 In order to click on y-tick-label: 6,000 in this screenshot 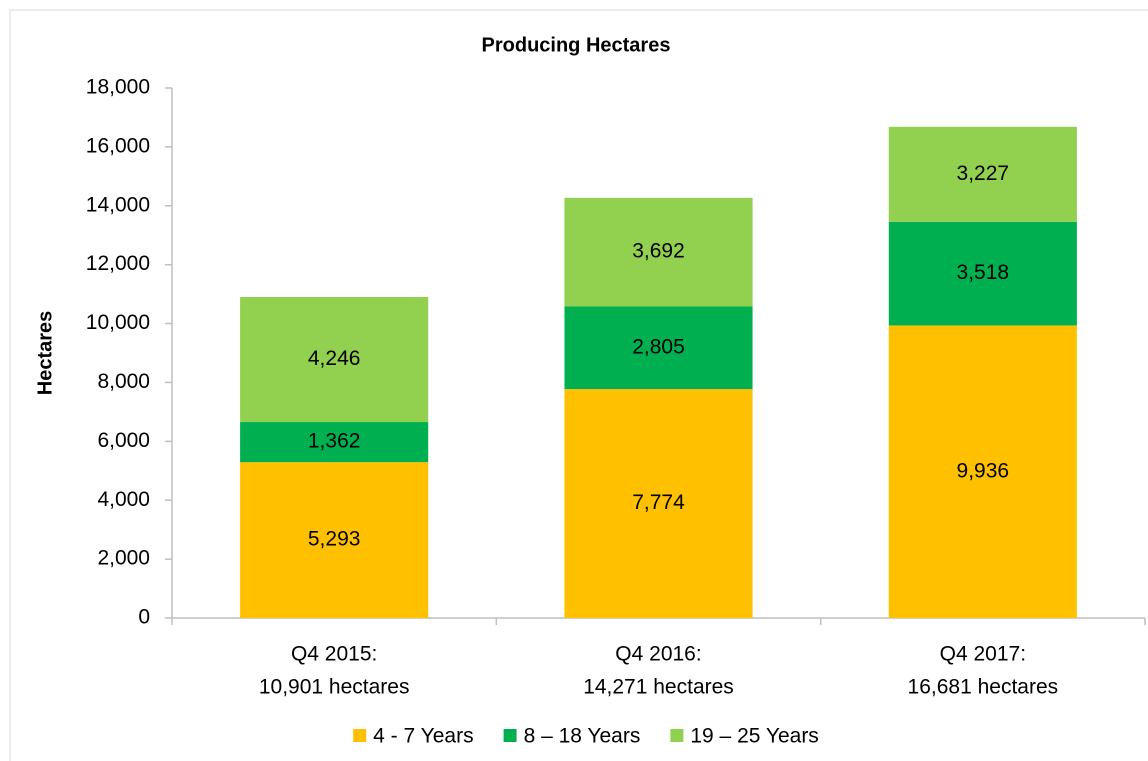, I will do `click(123, 440)`.